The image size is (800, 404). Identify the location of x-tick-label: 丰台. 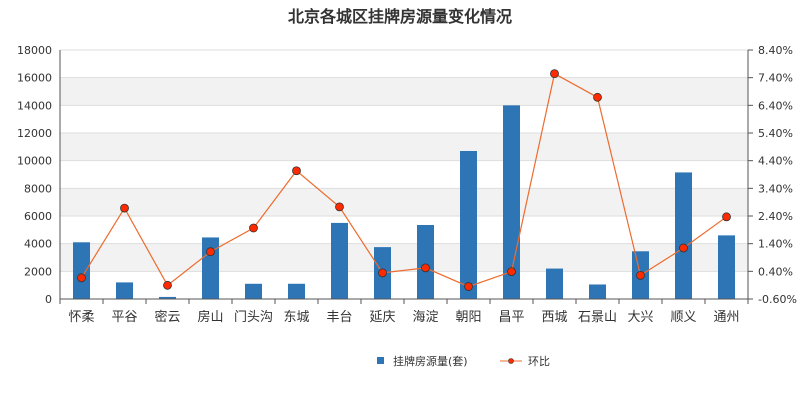
(339, 317).